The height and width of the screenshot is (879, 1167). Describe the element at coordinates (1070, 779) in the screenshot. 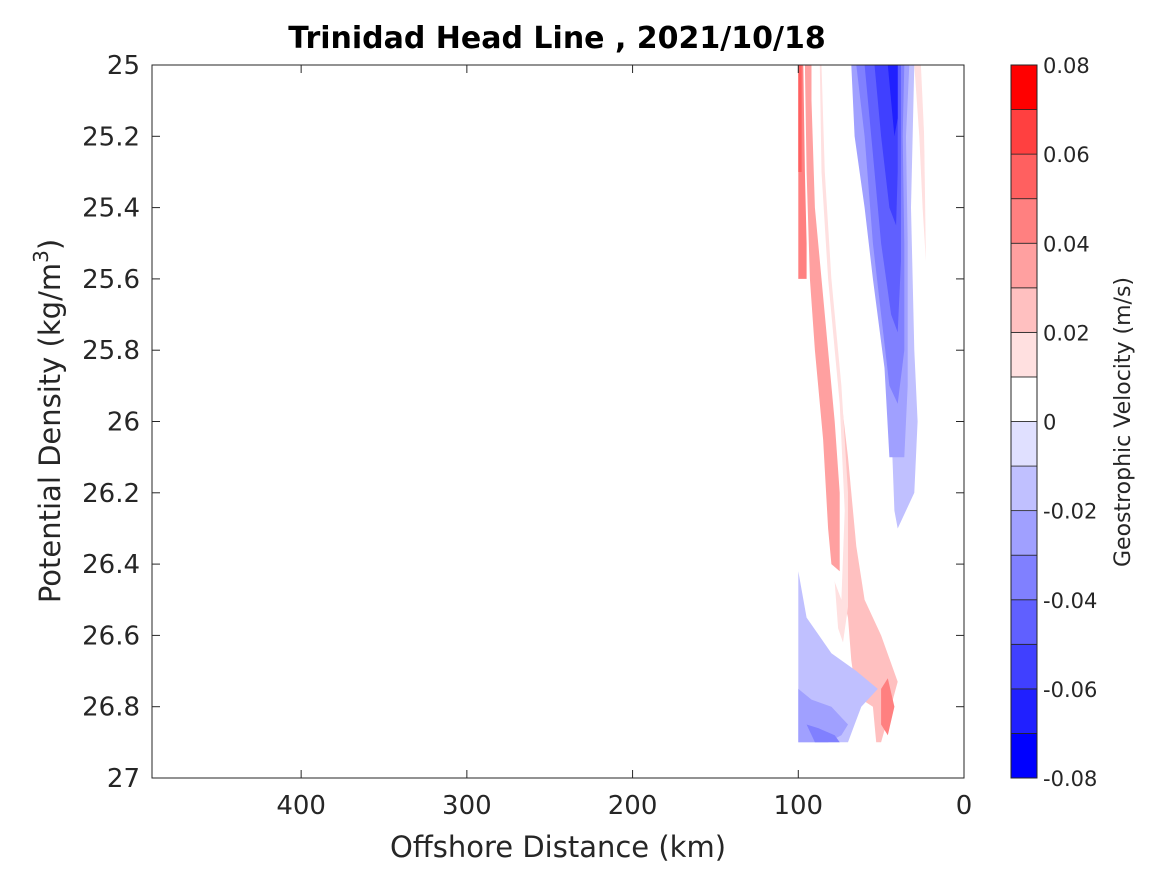

I see `colorbar-tick-label: -0.08` at that location.